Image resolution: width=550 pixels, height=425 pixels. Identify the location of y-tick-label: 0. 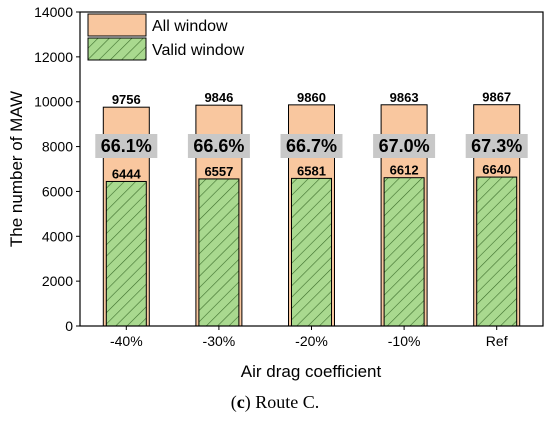
(69, 326).